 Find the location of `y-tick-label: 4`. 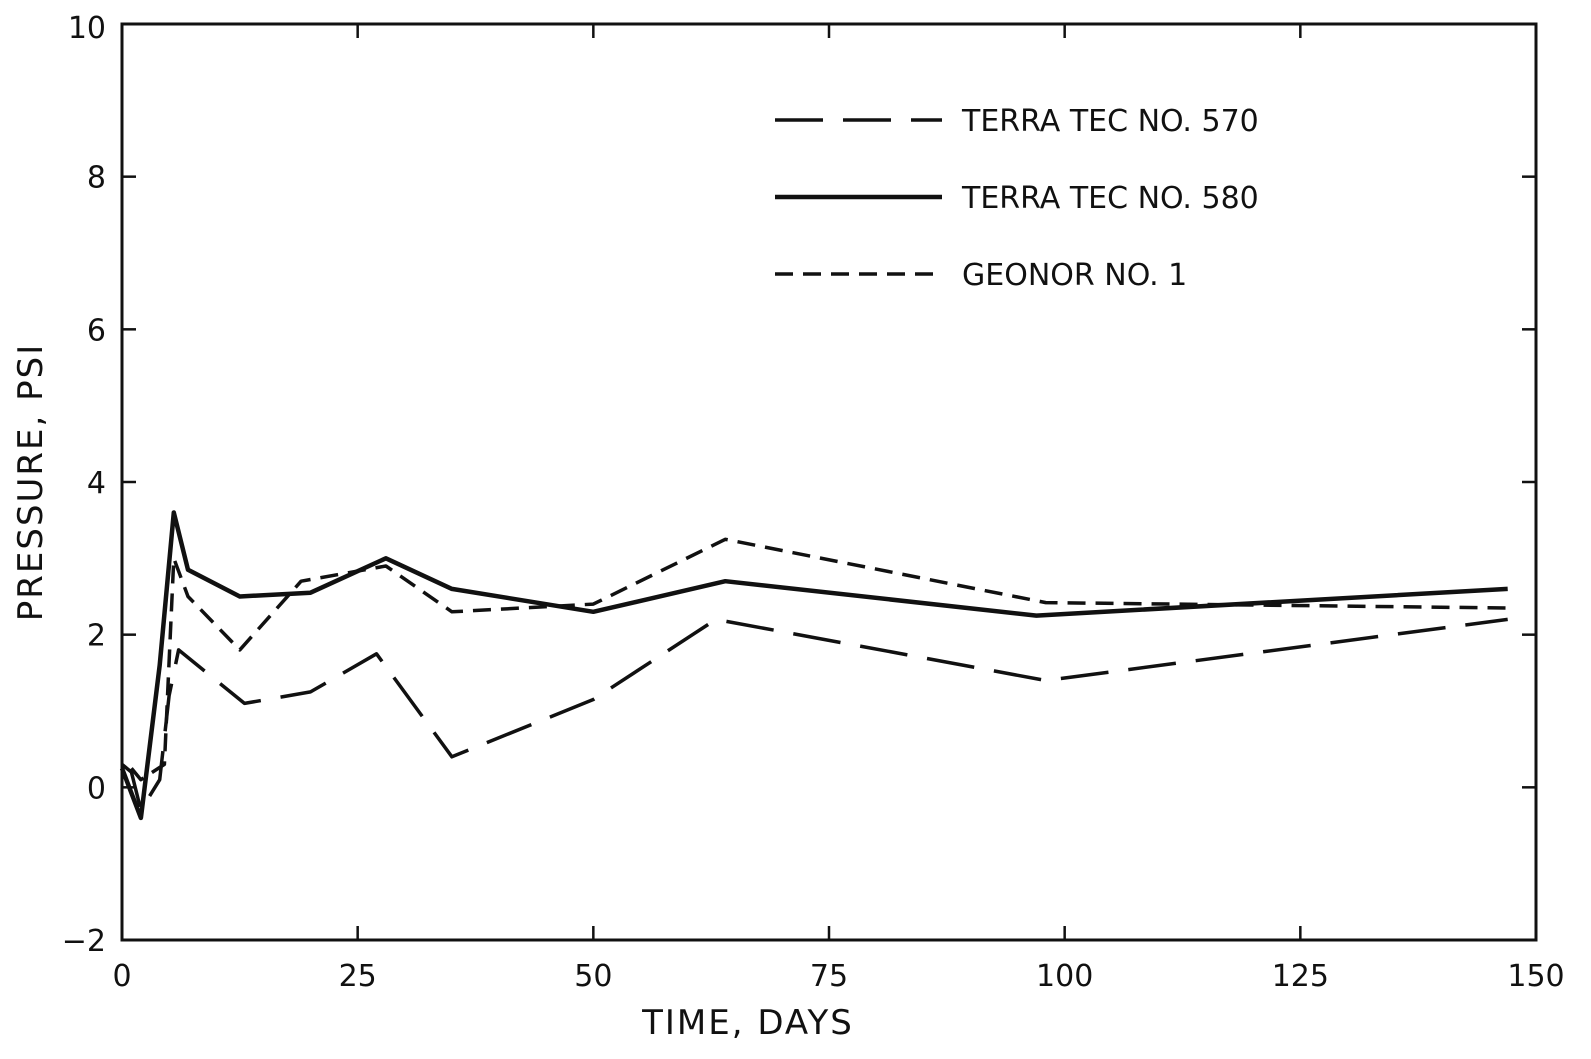

y-tick-label: 4 is located at coordinates (96, 483).